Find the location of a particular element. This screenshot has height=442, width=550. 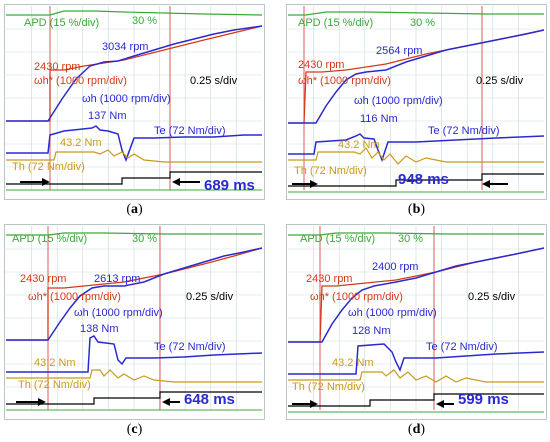

caption-c: (c) is located at coordinates (134, 429).